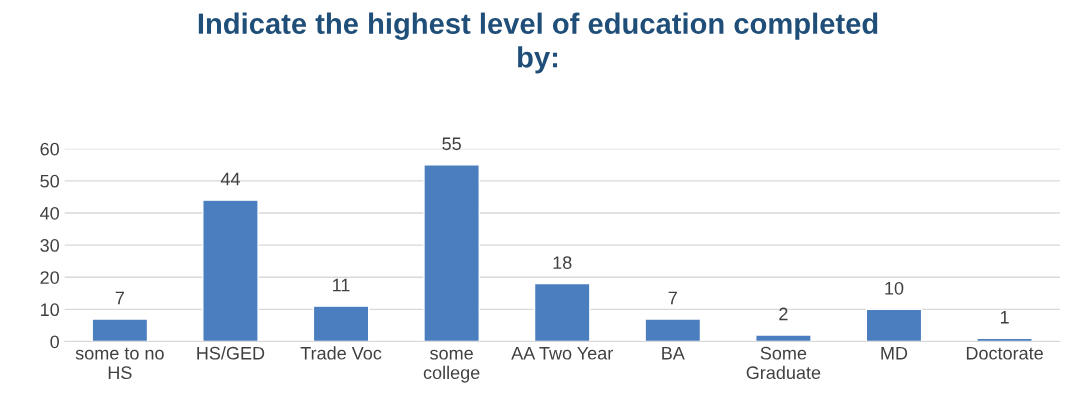 This screenshot has width=1076, height=419. I want to click on data-label: 2, so click(783, 314).